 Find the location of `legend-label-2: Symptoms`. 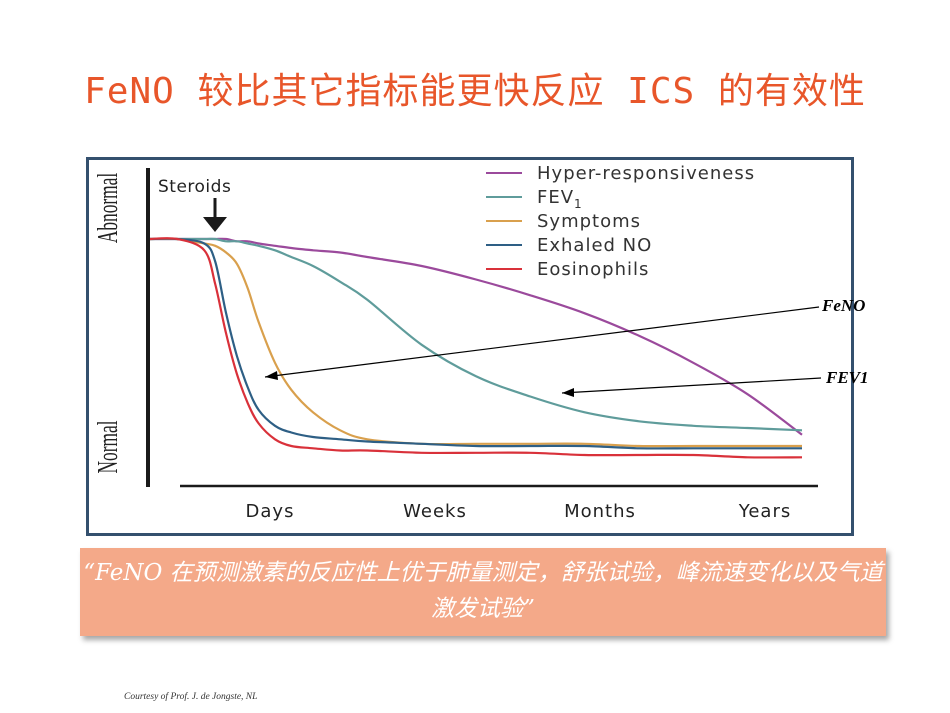

legend-label-2: Symptoms is located at coordinates (589, 221).